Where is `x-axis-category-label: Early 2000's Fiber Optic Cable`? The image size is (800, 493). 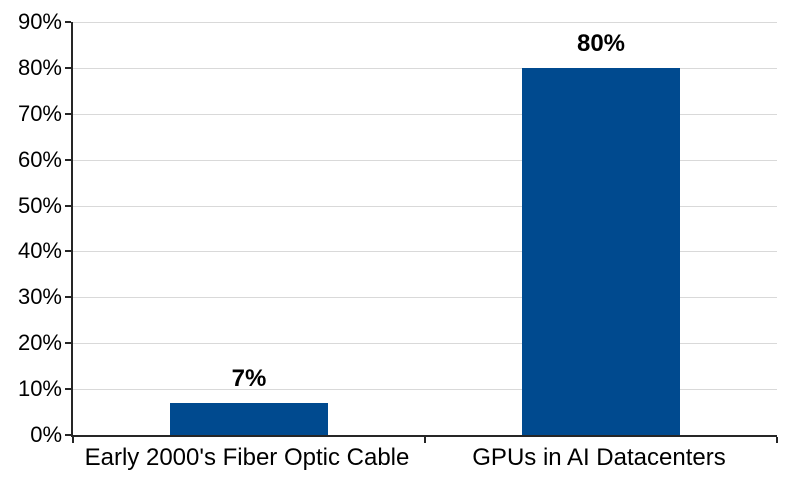 x-axis-category-label: Early 2000's Fiber Optic Cable is located at coordinates (247, 457).